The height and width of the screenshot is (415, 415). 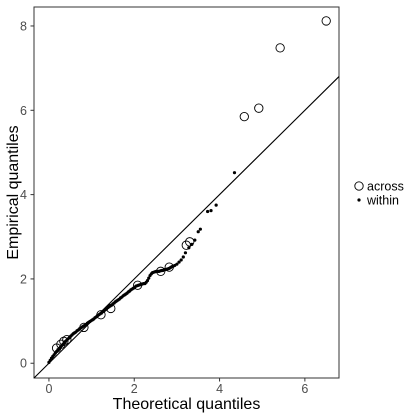 I want to click on x-axis-title: Theoretical quantiles, so click(x=187, y=404).